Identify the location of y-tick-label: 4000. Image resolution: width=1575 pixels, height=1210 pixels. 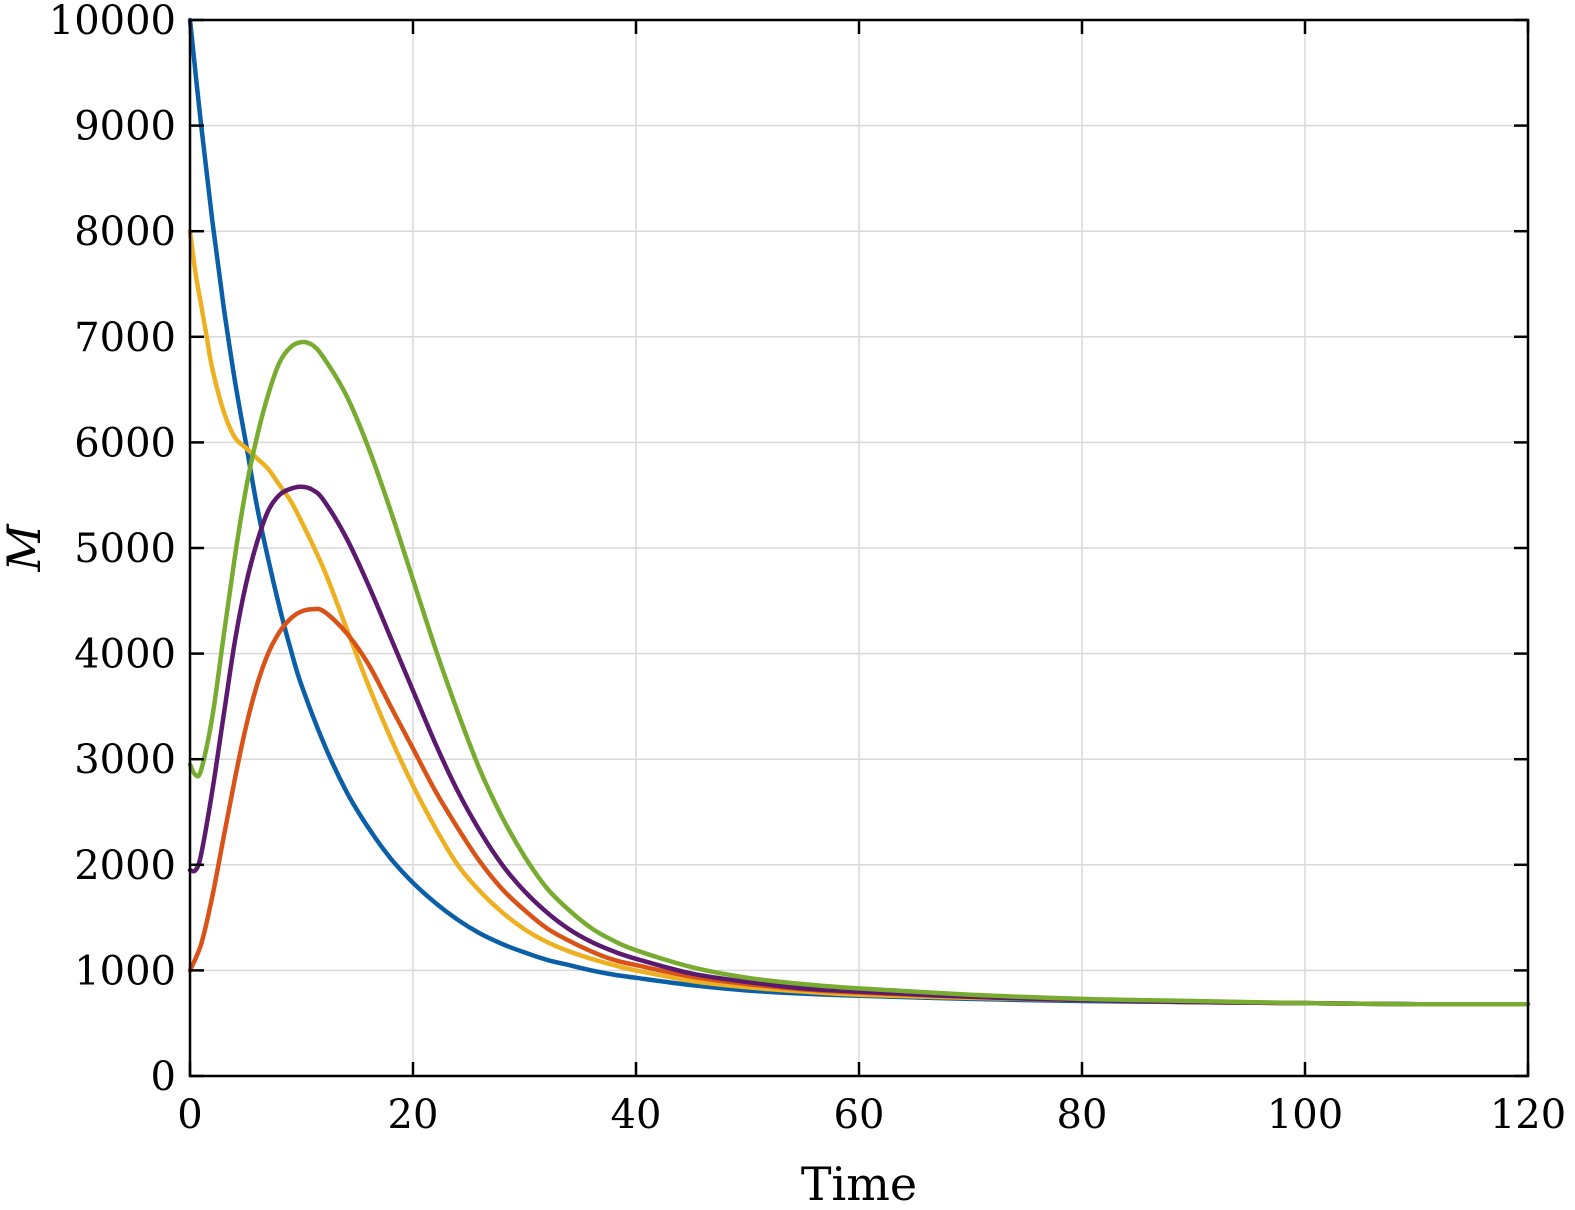
(125, 655).